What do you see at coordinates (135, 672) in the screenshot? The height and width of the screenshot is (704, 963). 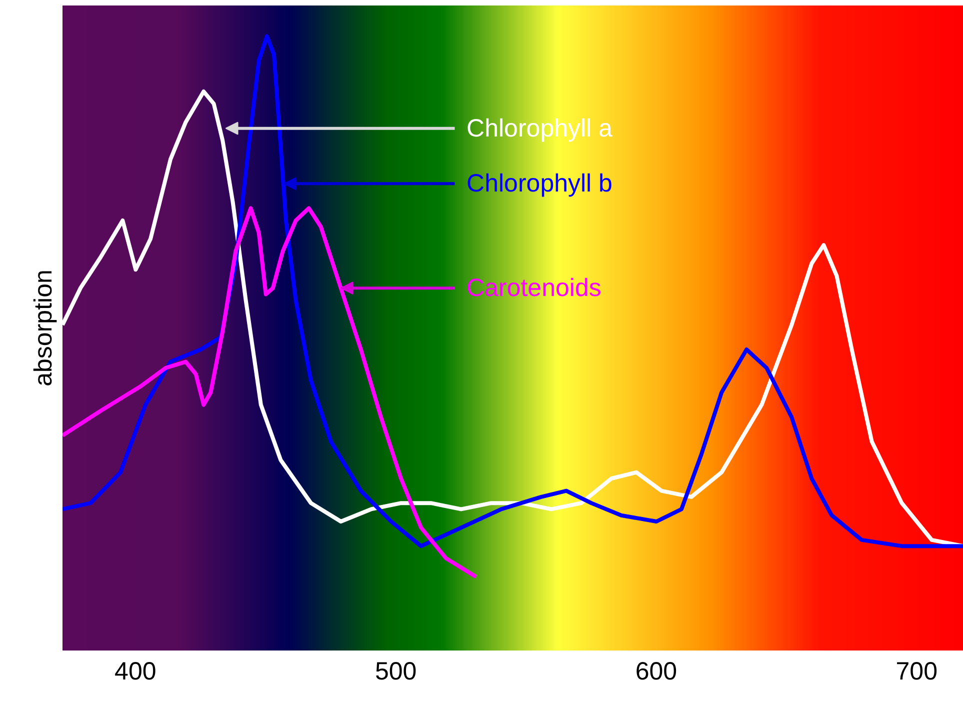 I see `x-tick-label: 400` at bounding box center [135, 672].